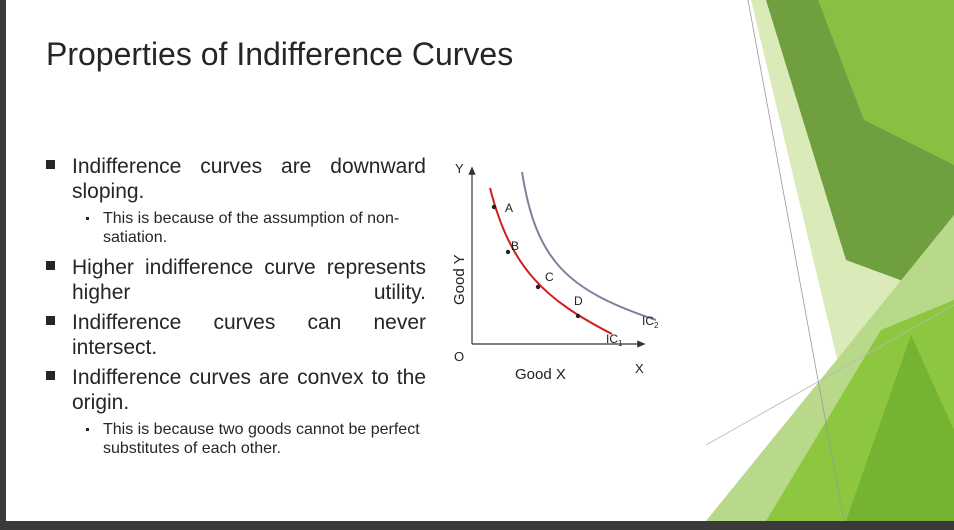 This screenshot has height=530, width=954. What do you see at coordinates (650, 322) in the screenshot?
I see `ic2-label: IC2` at bounding box center [650, 322].